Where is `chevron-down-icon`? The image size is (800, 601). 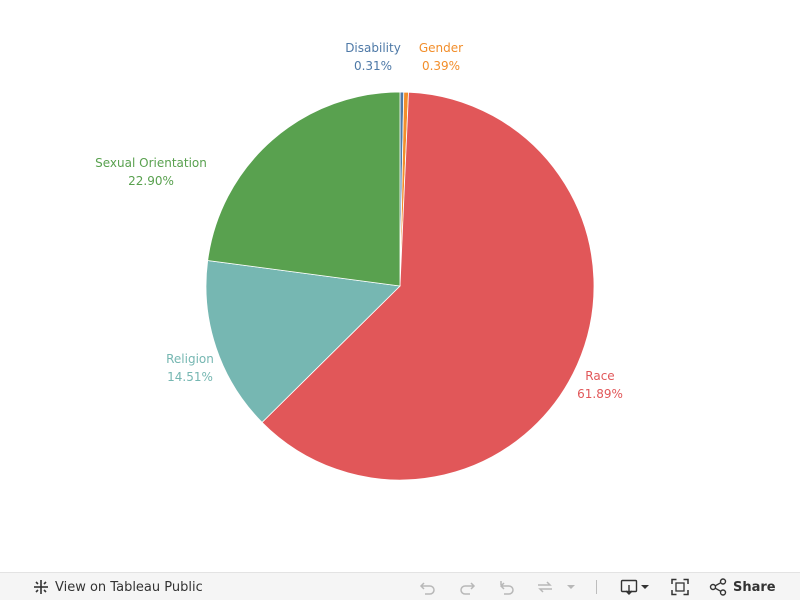
chevron-down-icon is located at coordinates (571, 587).